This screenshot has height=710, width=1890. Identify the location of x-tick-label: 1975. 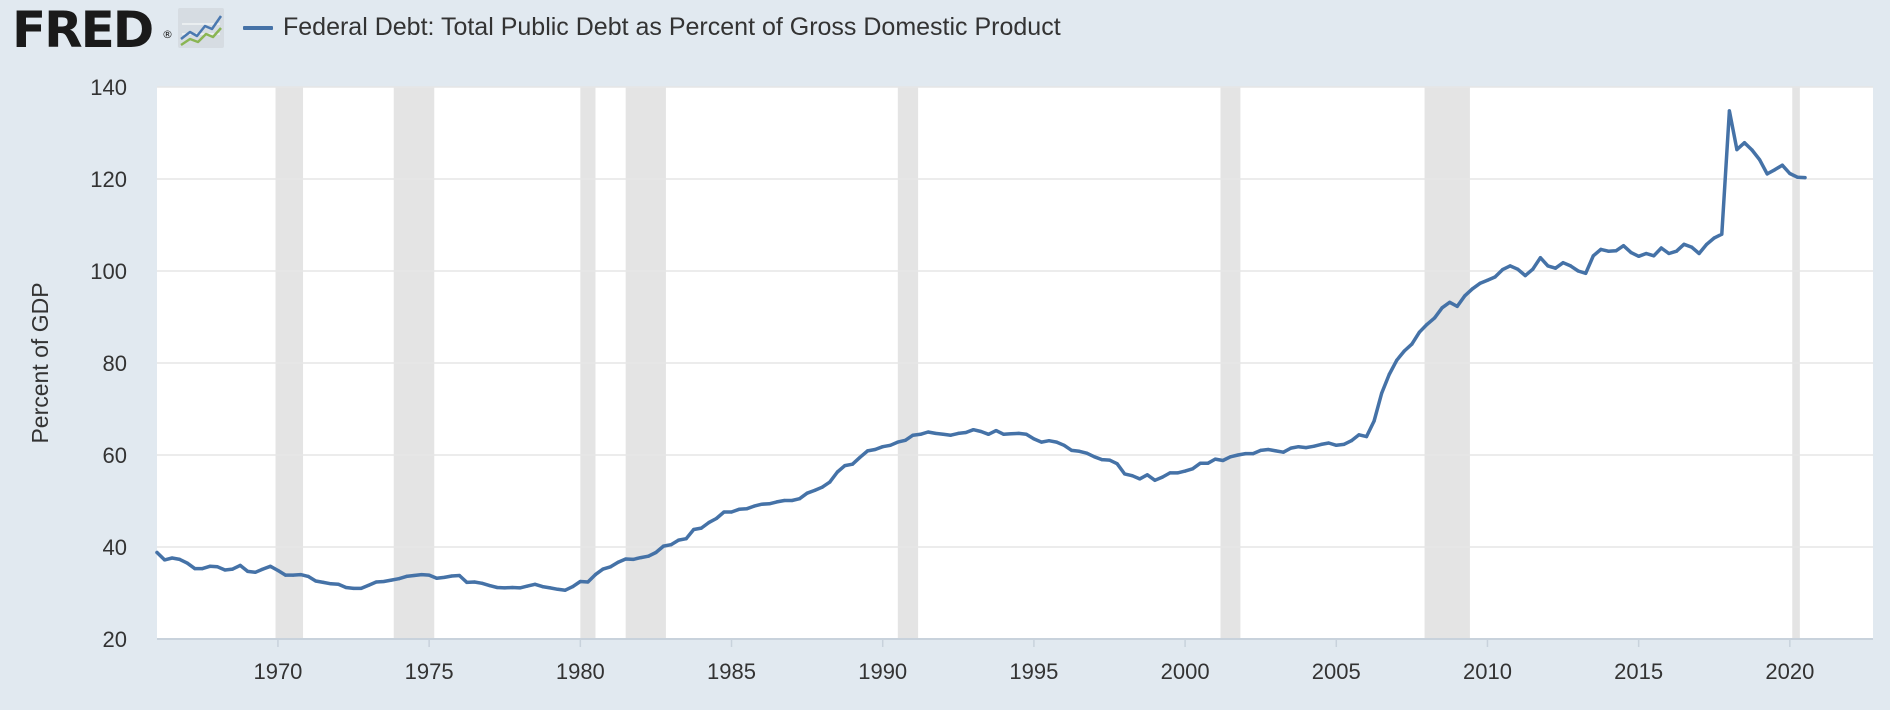
(429, 671).